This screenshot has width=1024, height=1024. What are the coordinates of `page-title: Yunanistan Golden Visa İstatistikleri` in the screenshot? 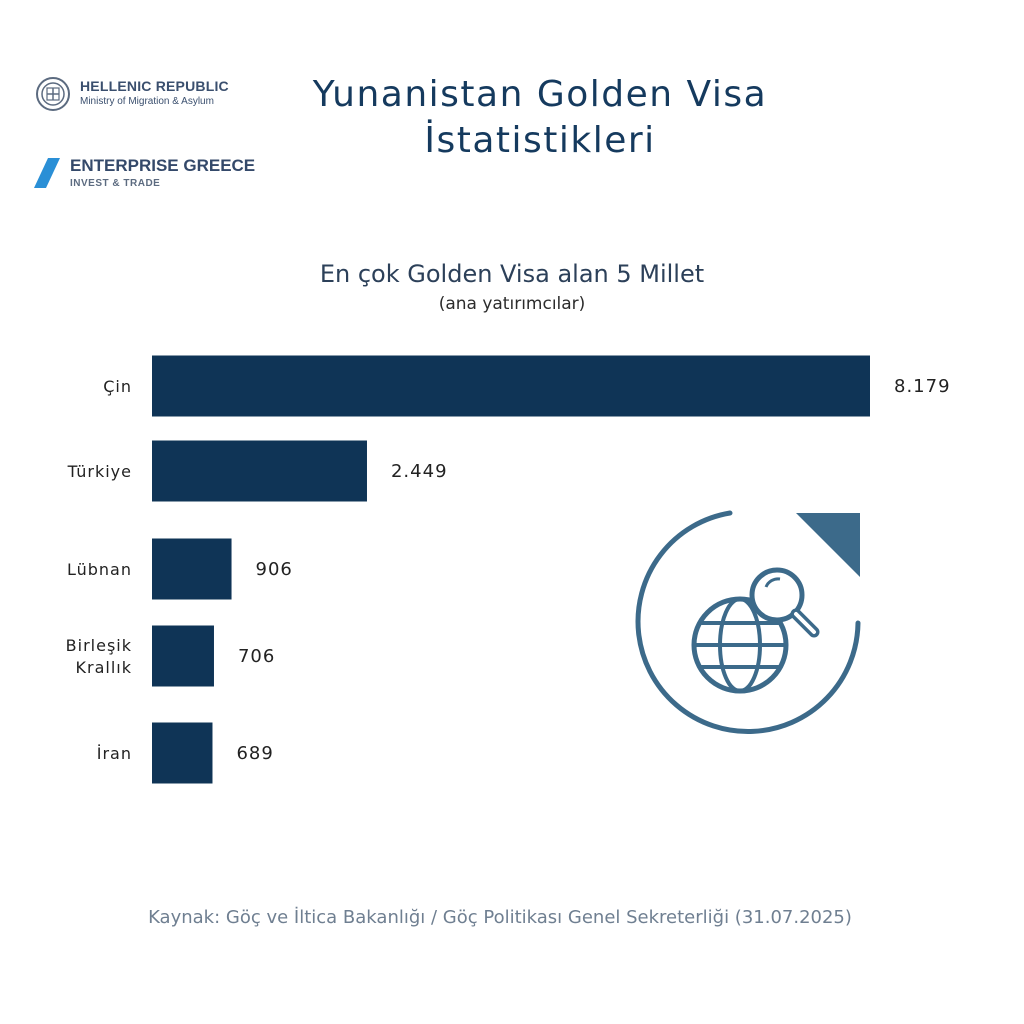 It's located at (540, 118).